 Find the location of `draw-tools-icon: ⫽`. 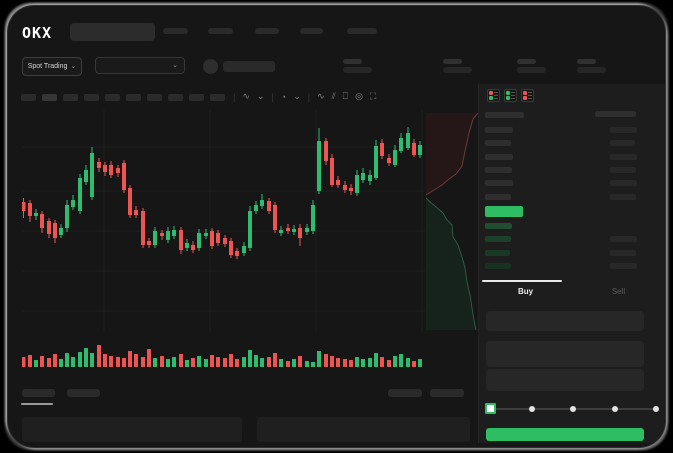

draw-tools-icon: ⫽ is located at coordinates (333, 96).